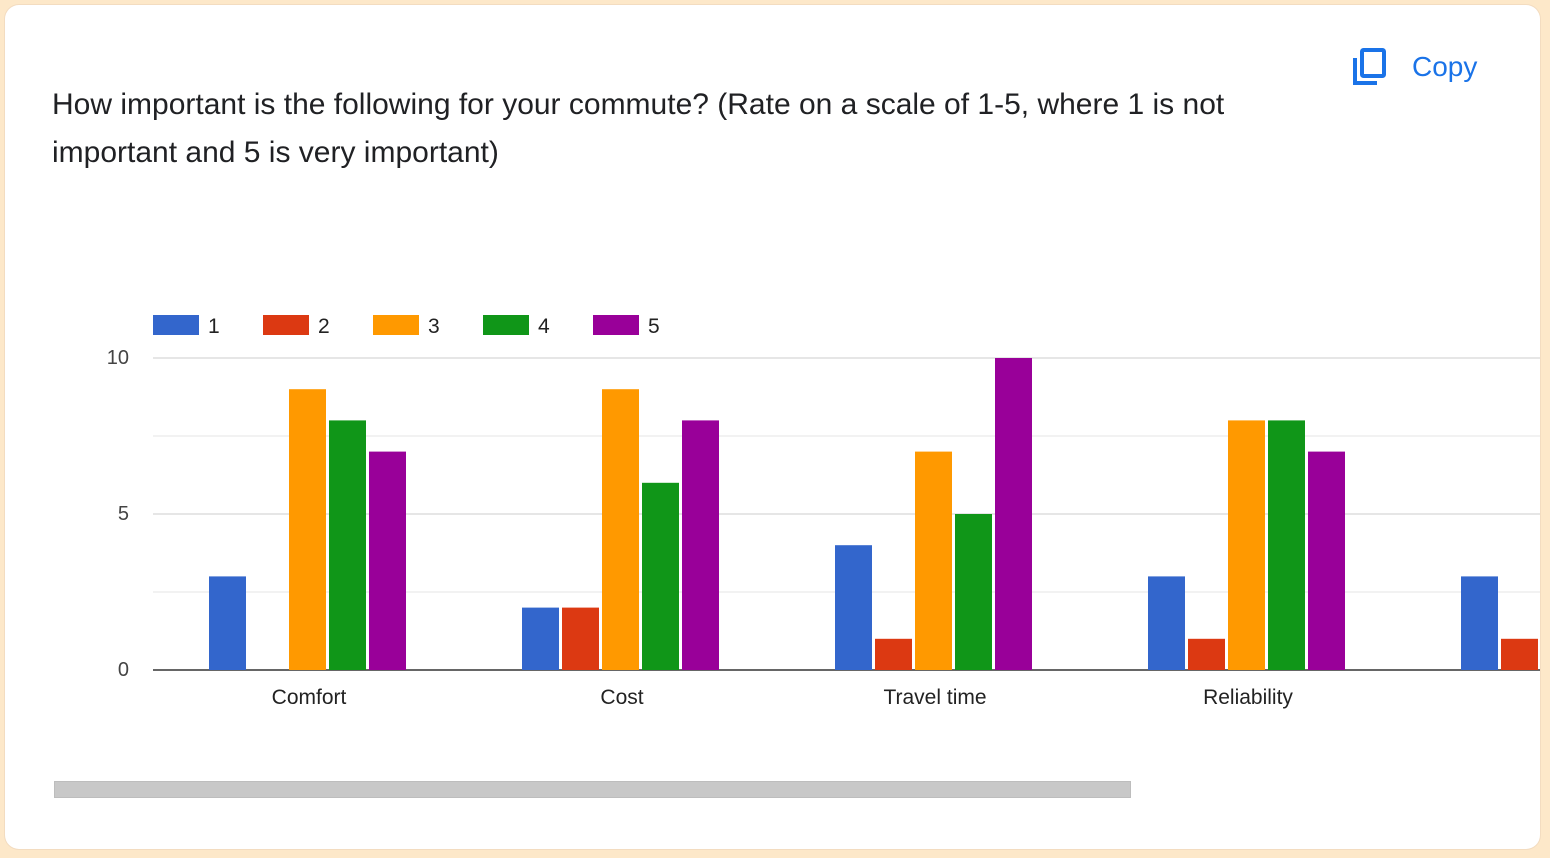 The width and height of the screenshot is (1550, 858). What do you see at coordinates (123, 514) in the screenshot?
I see `y-tick-label: 5` at bounding box center [123, 514].